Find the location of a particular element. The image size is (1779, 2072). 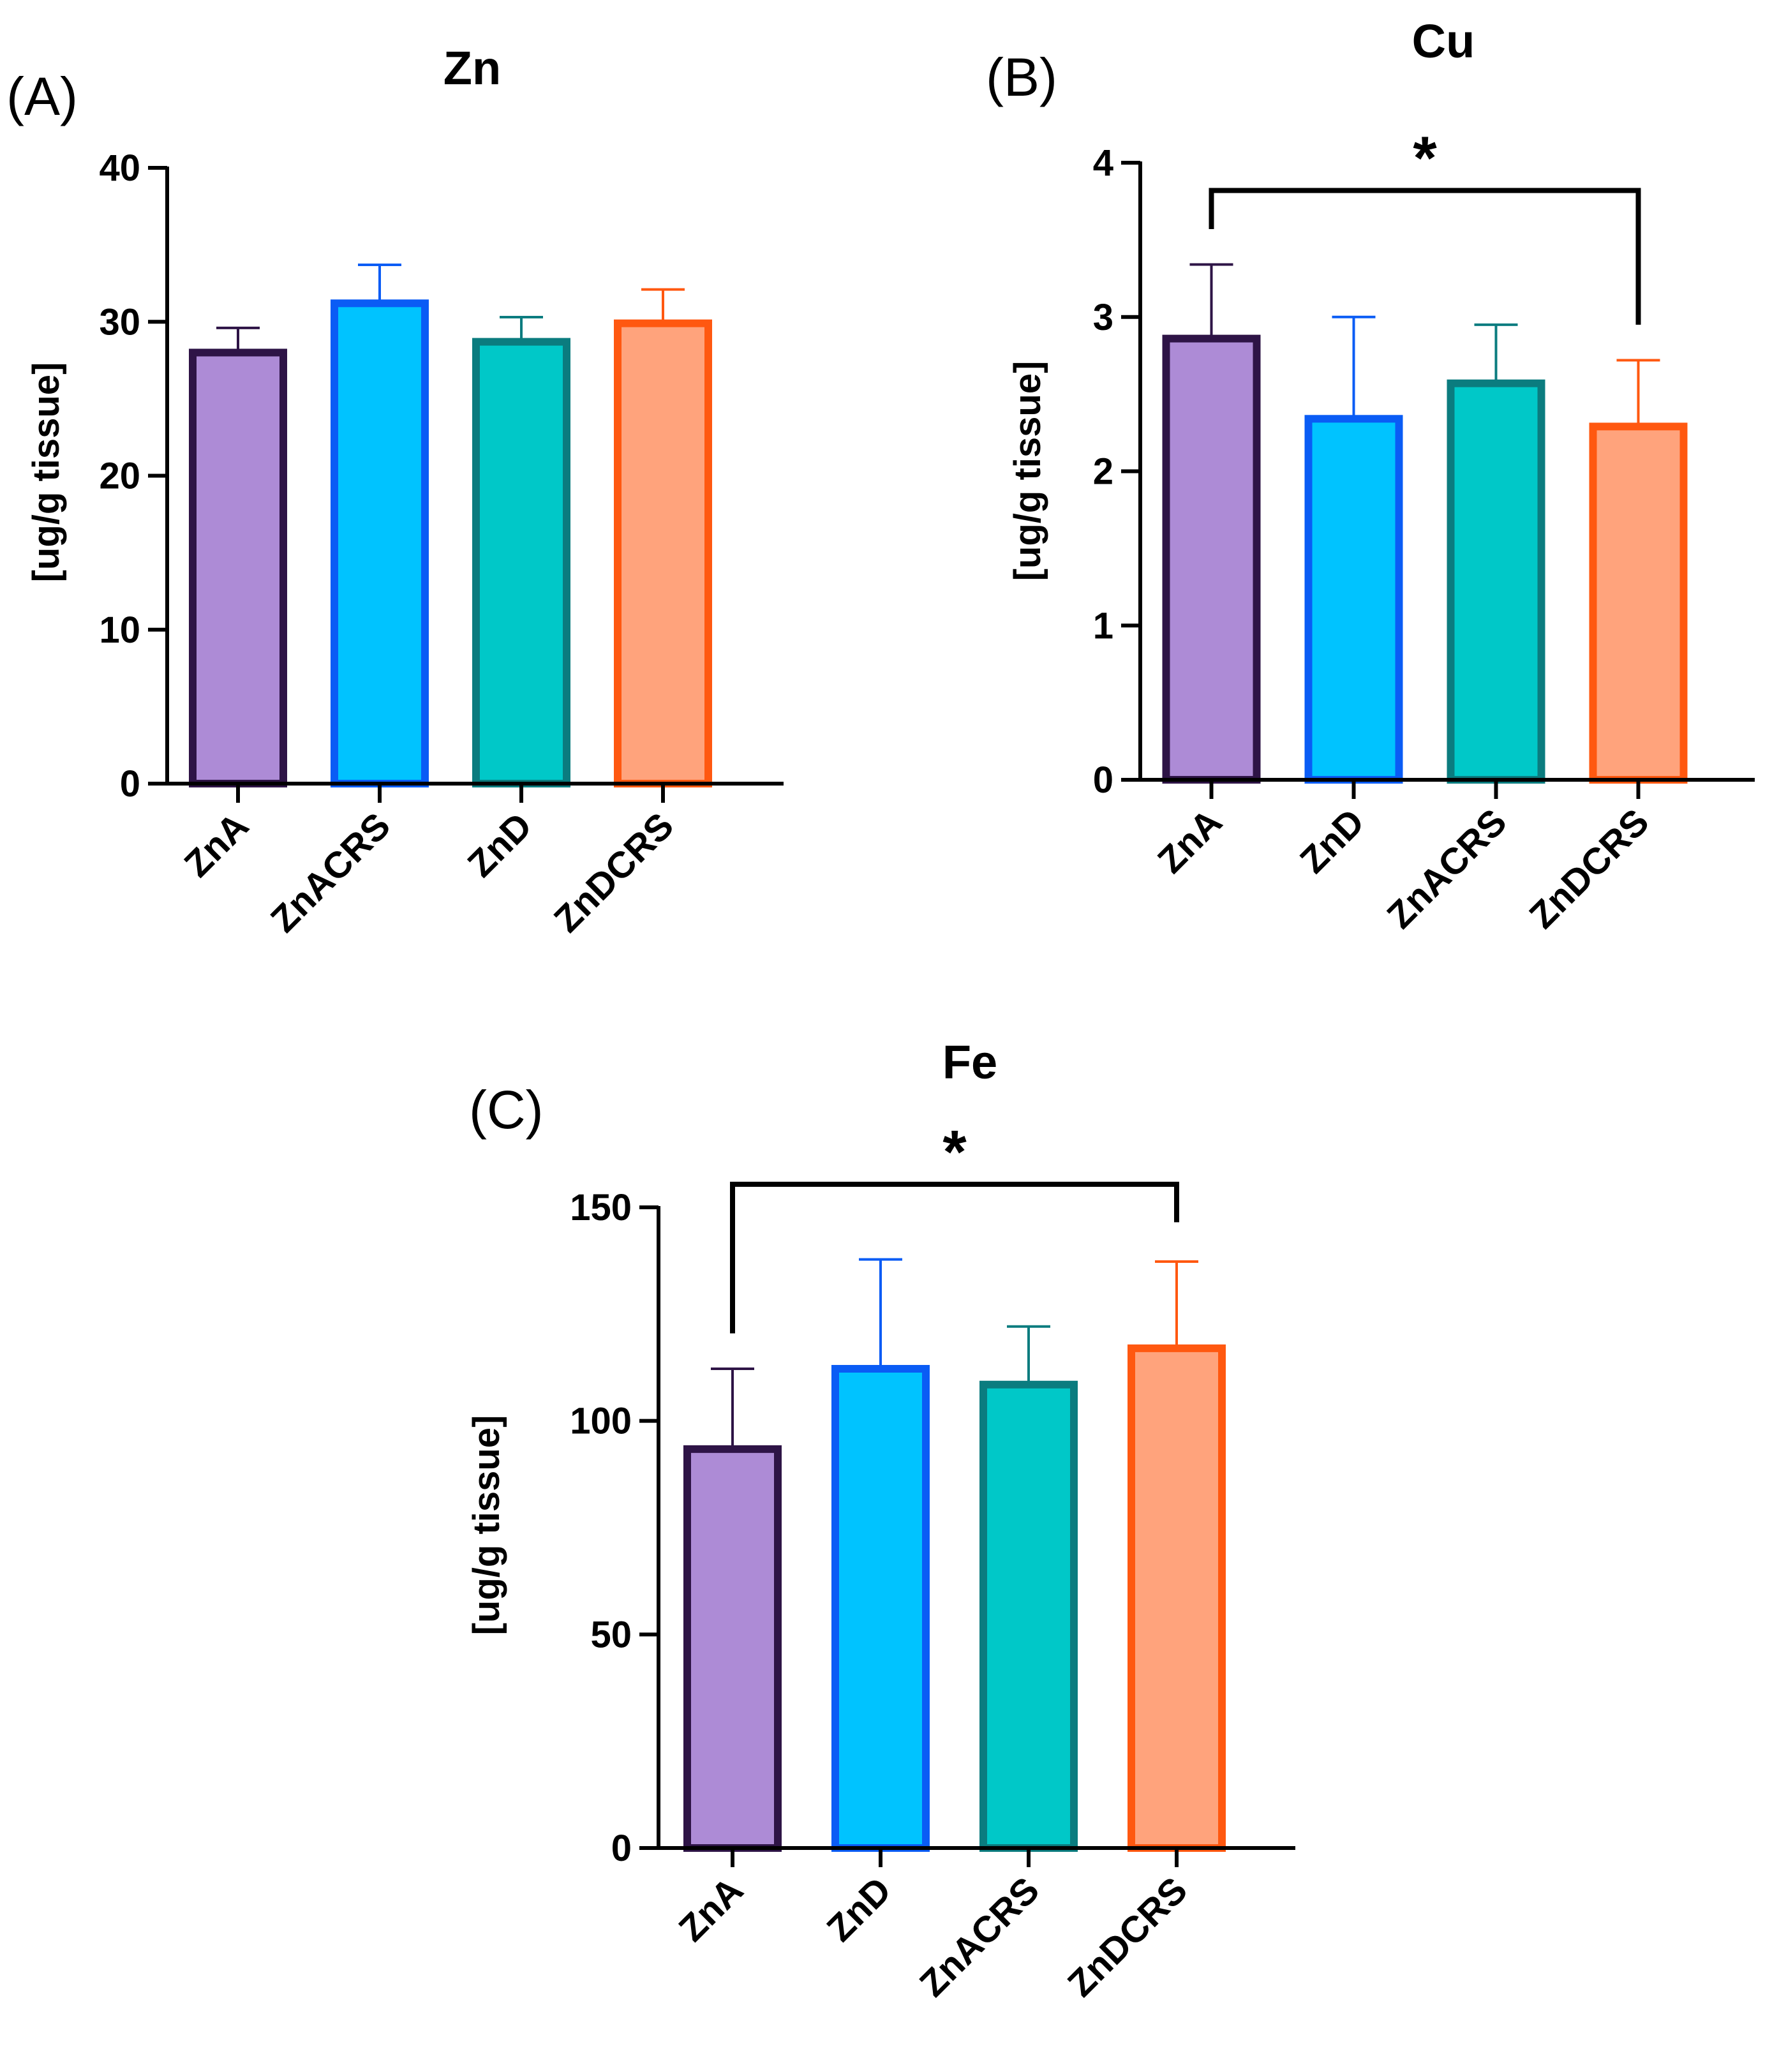

y-tick-label: 40 is located at coordinates (119, 168).